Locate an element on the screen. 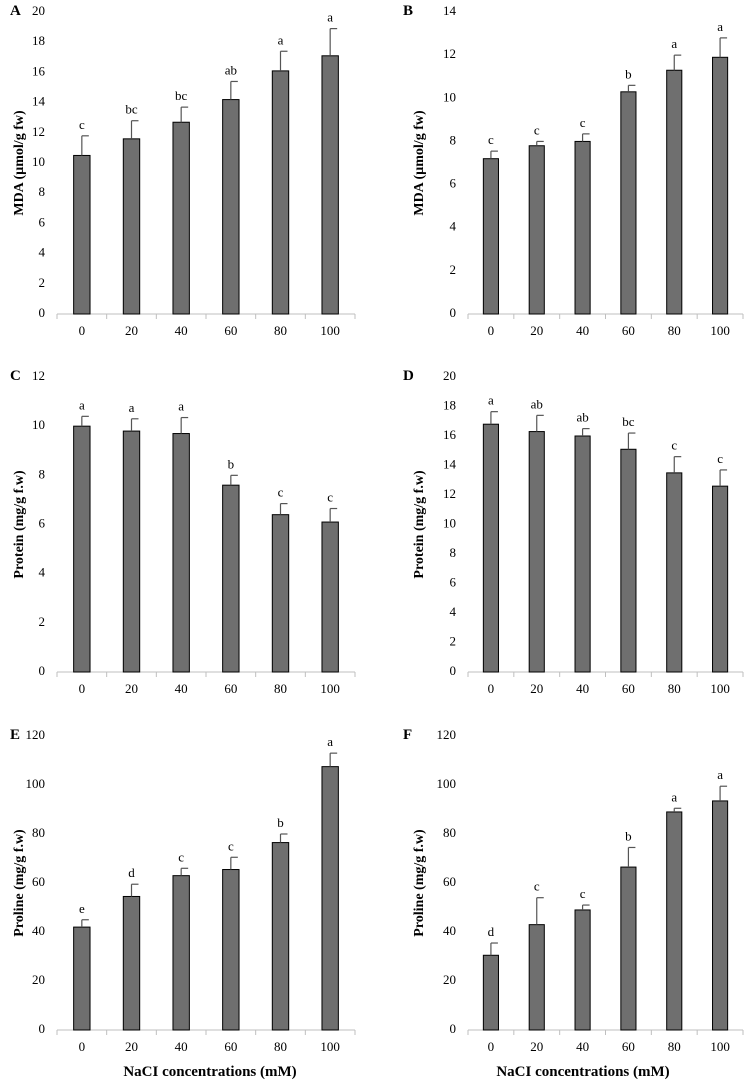 This screenshot has width=749, height=1083. panel-letter: A is located at coordinates (15, 11).